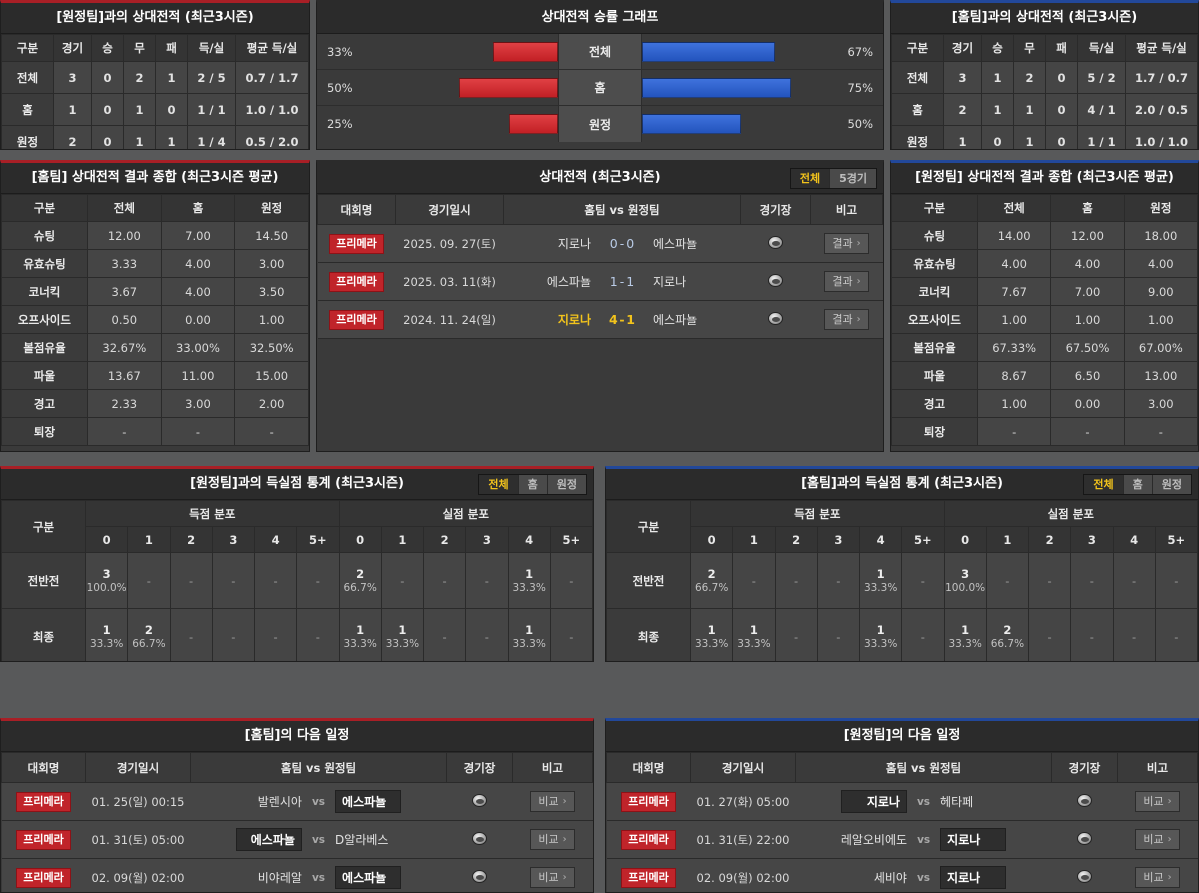 Image resolution: width=1199 pixels, height=893 pixels. What do you see at coordinates (362, 840) in the screenshot?
I see `away-team-name: D알라베스` at bounding box center [362, 840].